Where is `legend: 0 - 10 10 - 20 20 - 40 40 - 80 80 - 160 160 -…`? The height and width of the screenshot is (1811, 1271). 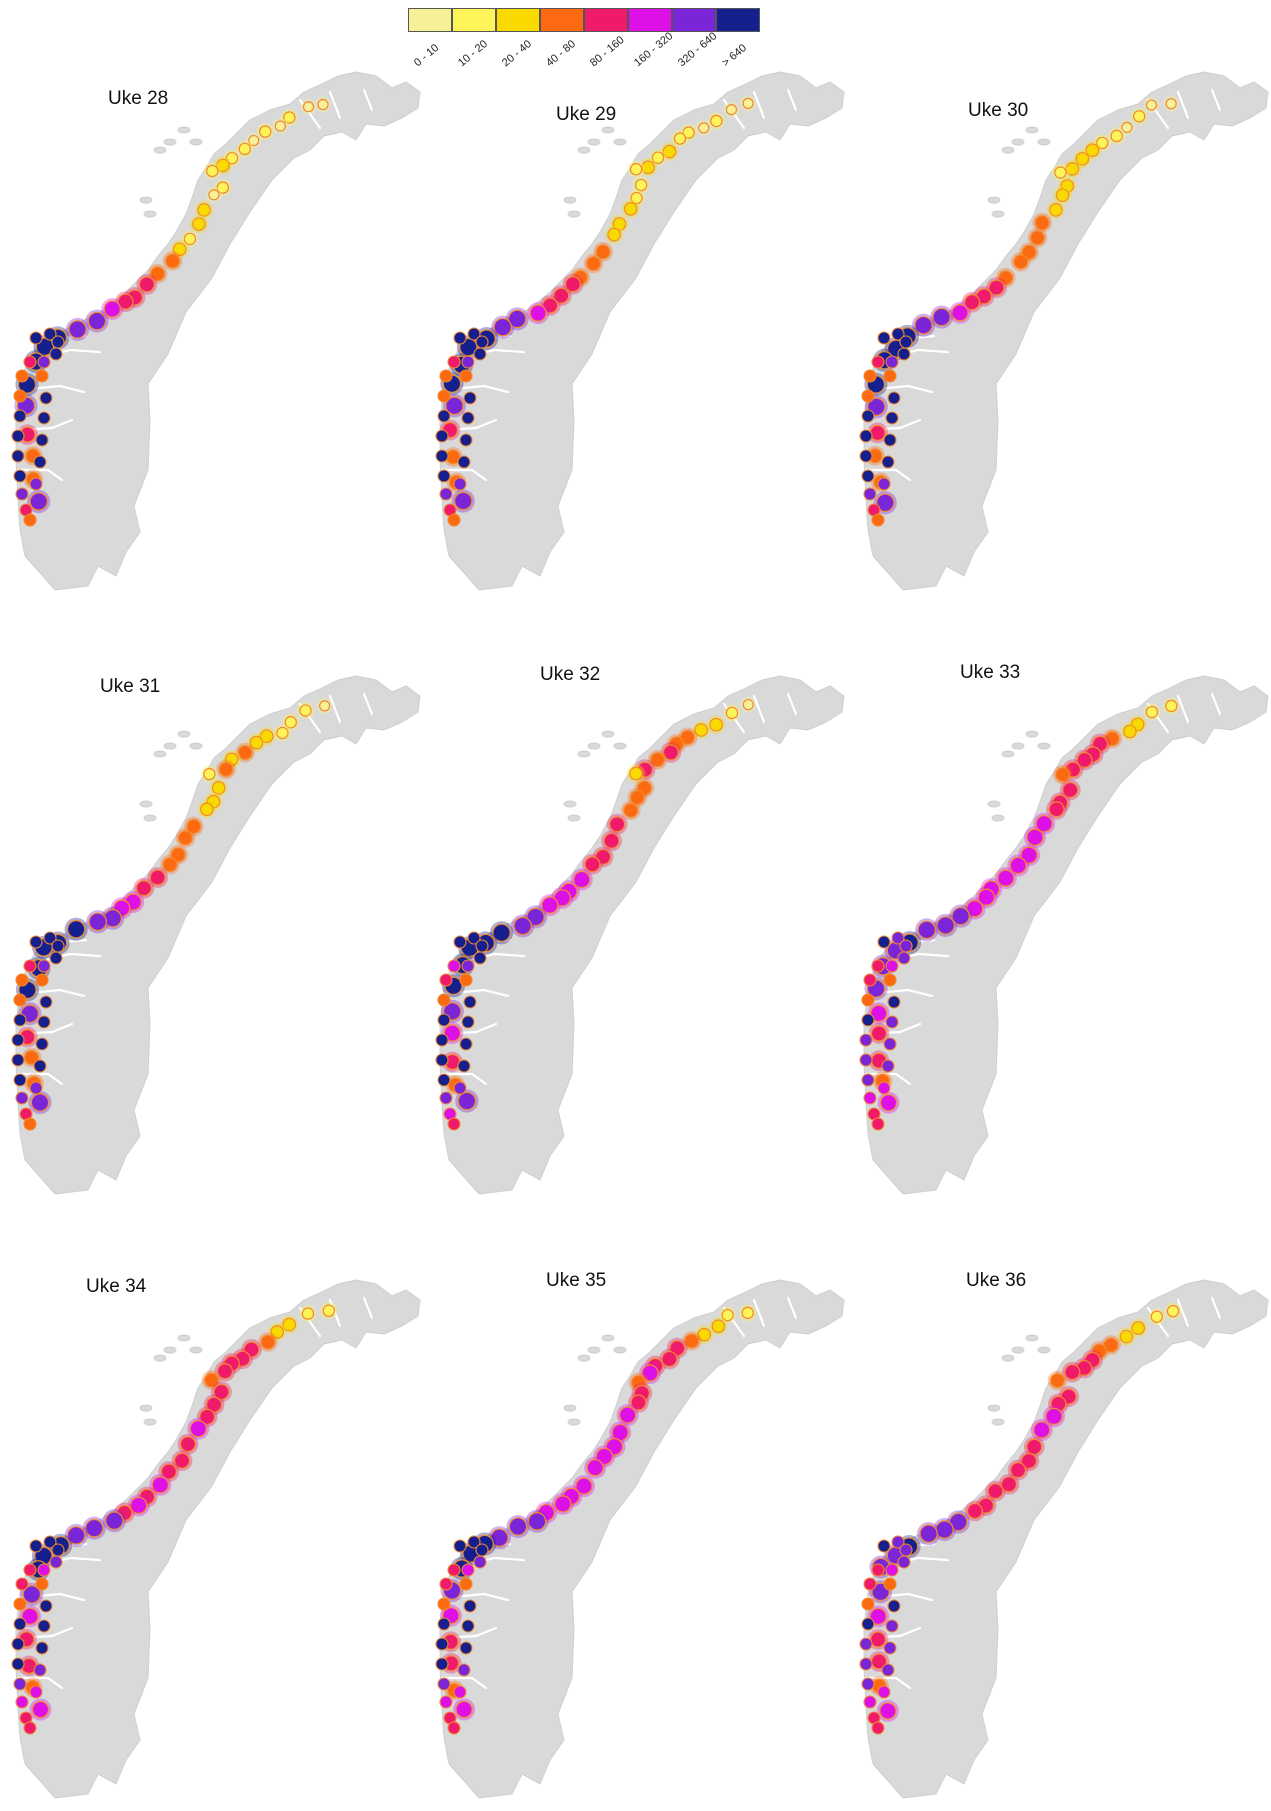 legend: 0 - 10 10 - 20 20 - 40 40 - 80 80 - 160 160 -… is located at coordinates (584, 63).